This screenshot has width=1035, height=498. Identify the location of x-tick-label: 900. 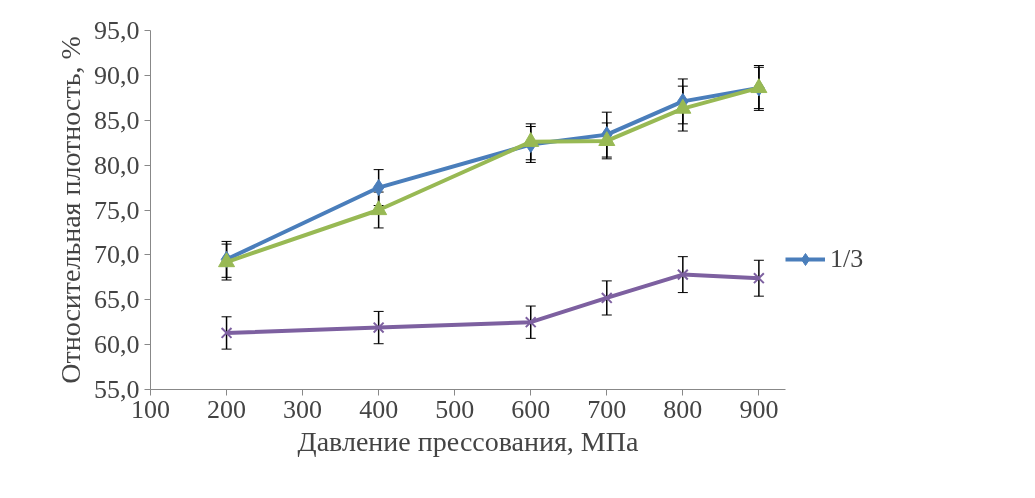
(759, 409).